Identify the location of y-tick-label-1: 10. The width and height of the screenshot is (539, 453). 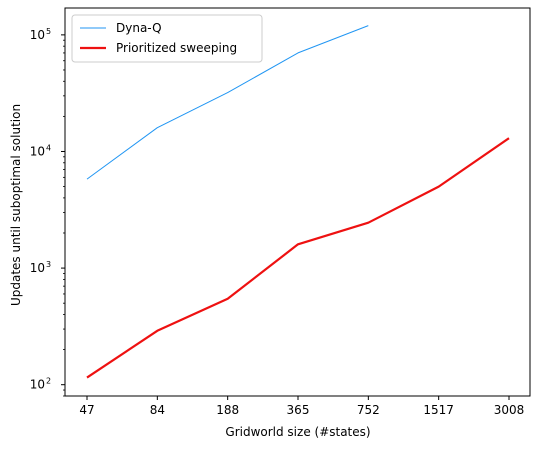
(37, 268).